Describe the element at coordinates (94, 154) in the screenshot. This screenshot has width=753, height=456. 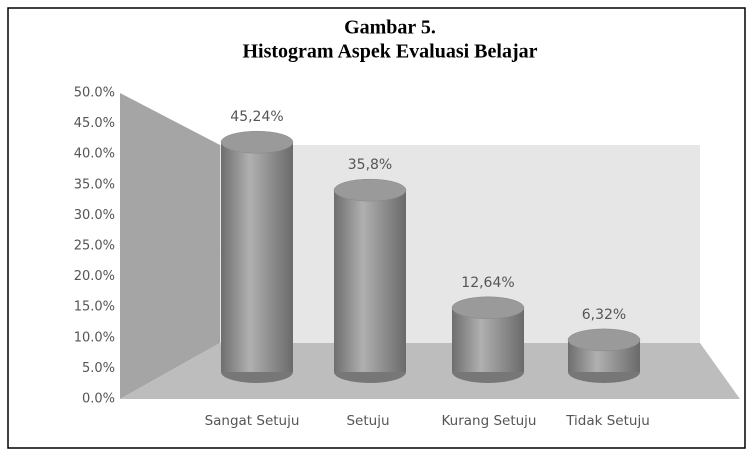
I see `y-tick-label: 40.0%` at that location.